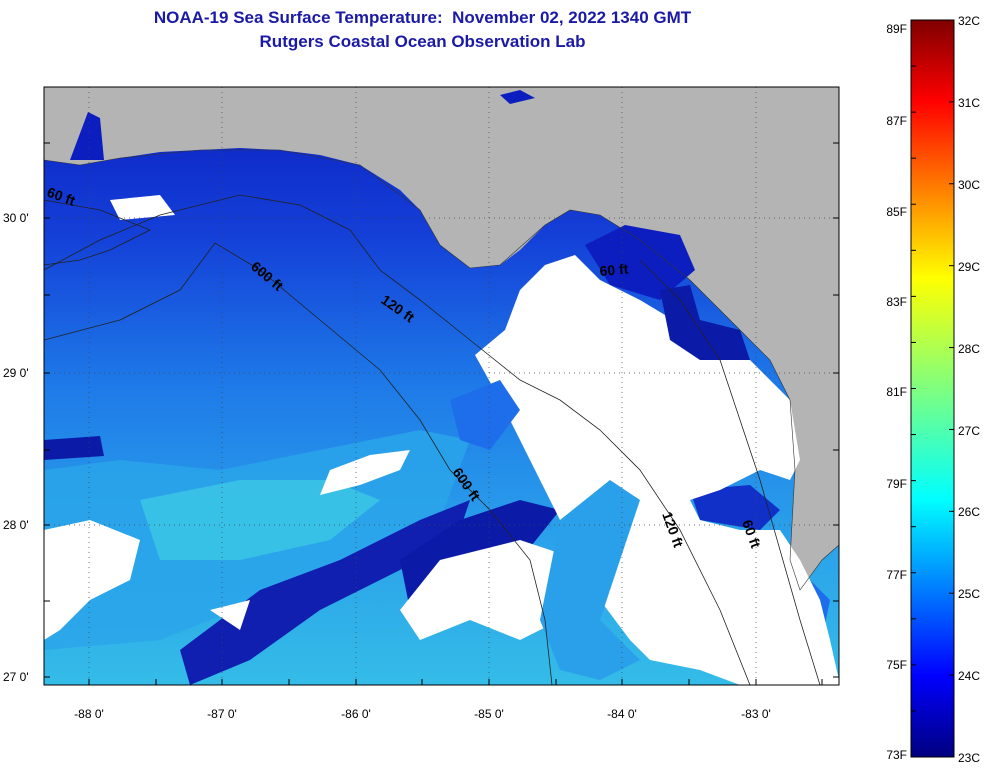  I want to click on colorbar-c-label: 30C, so click(969, 185).